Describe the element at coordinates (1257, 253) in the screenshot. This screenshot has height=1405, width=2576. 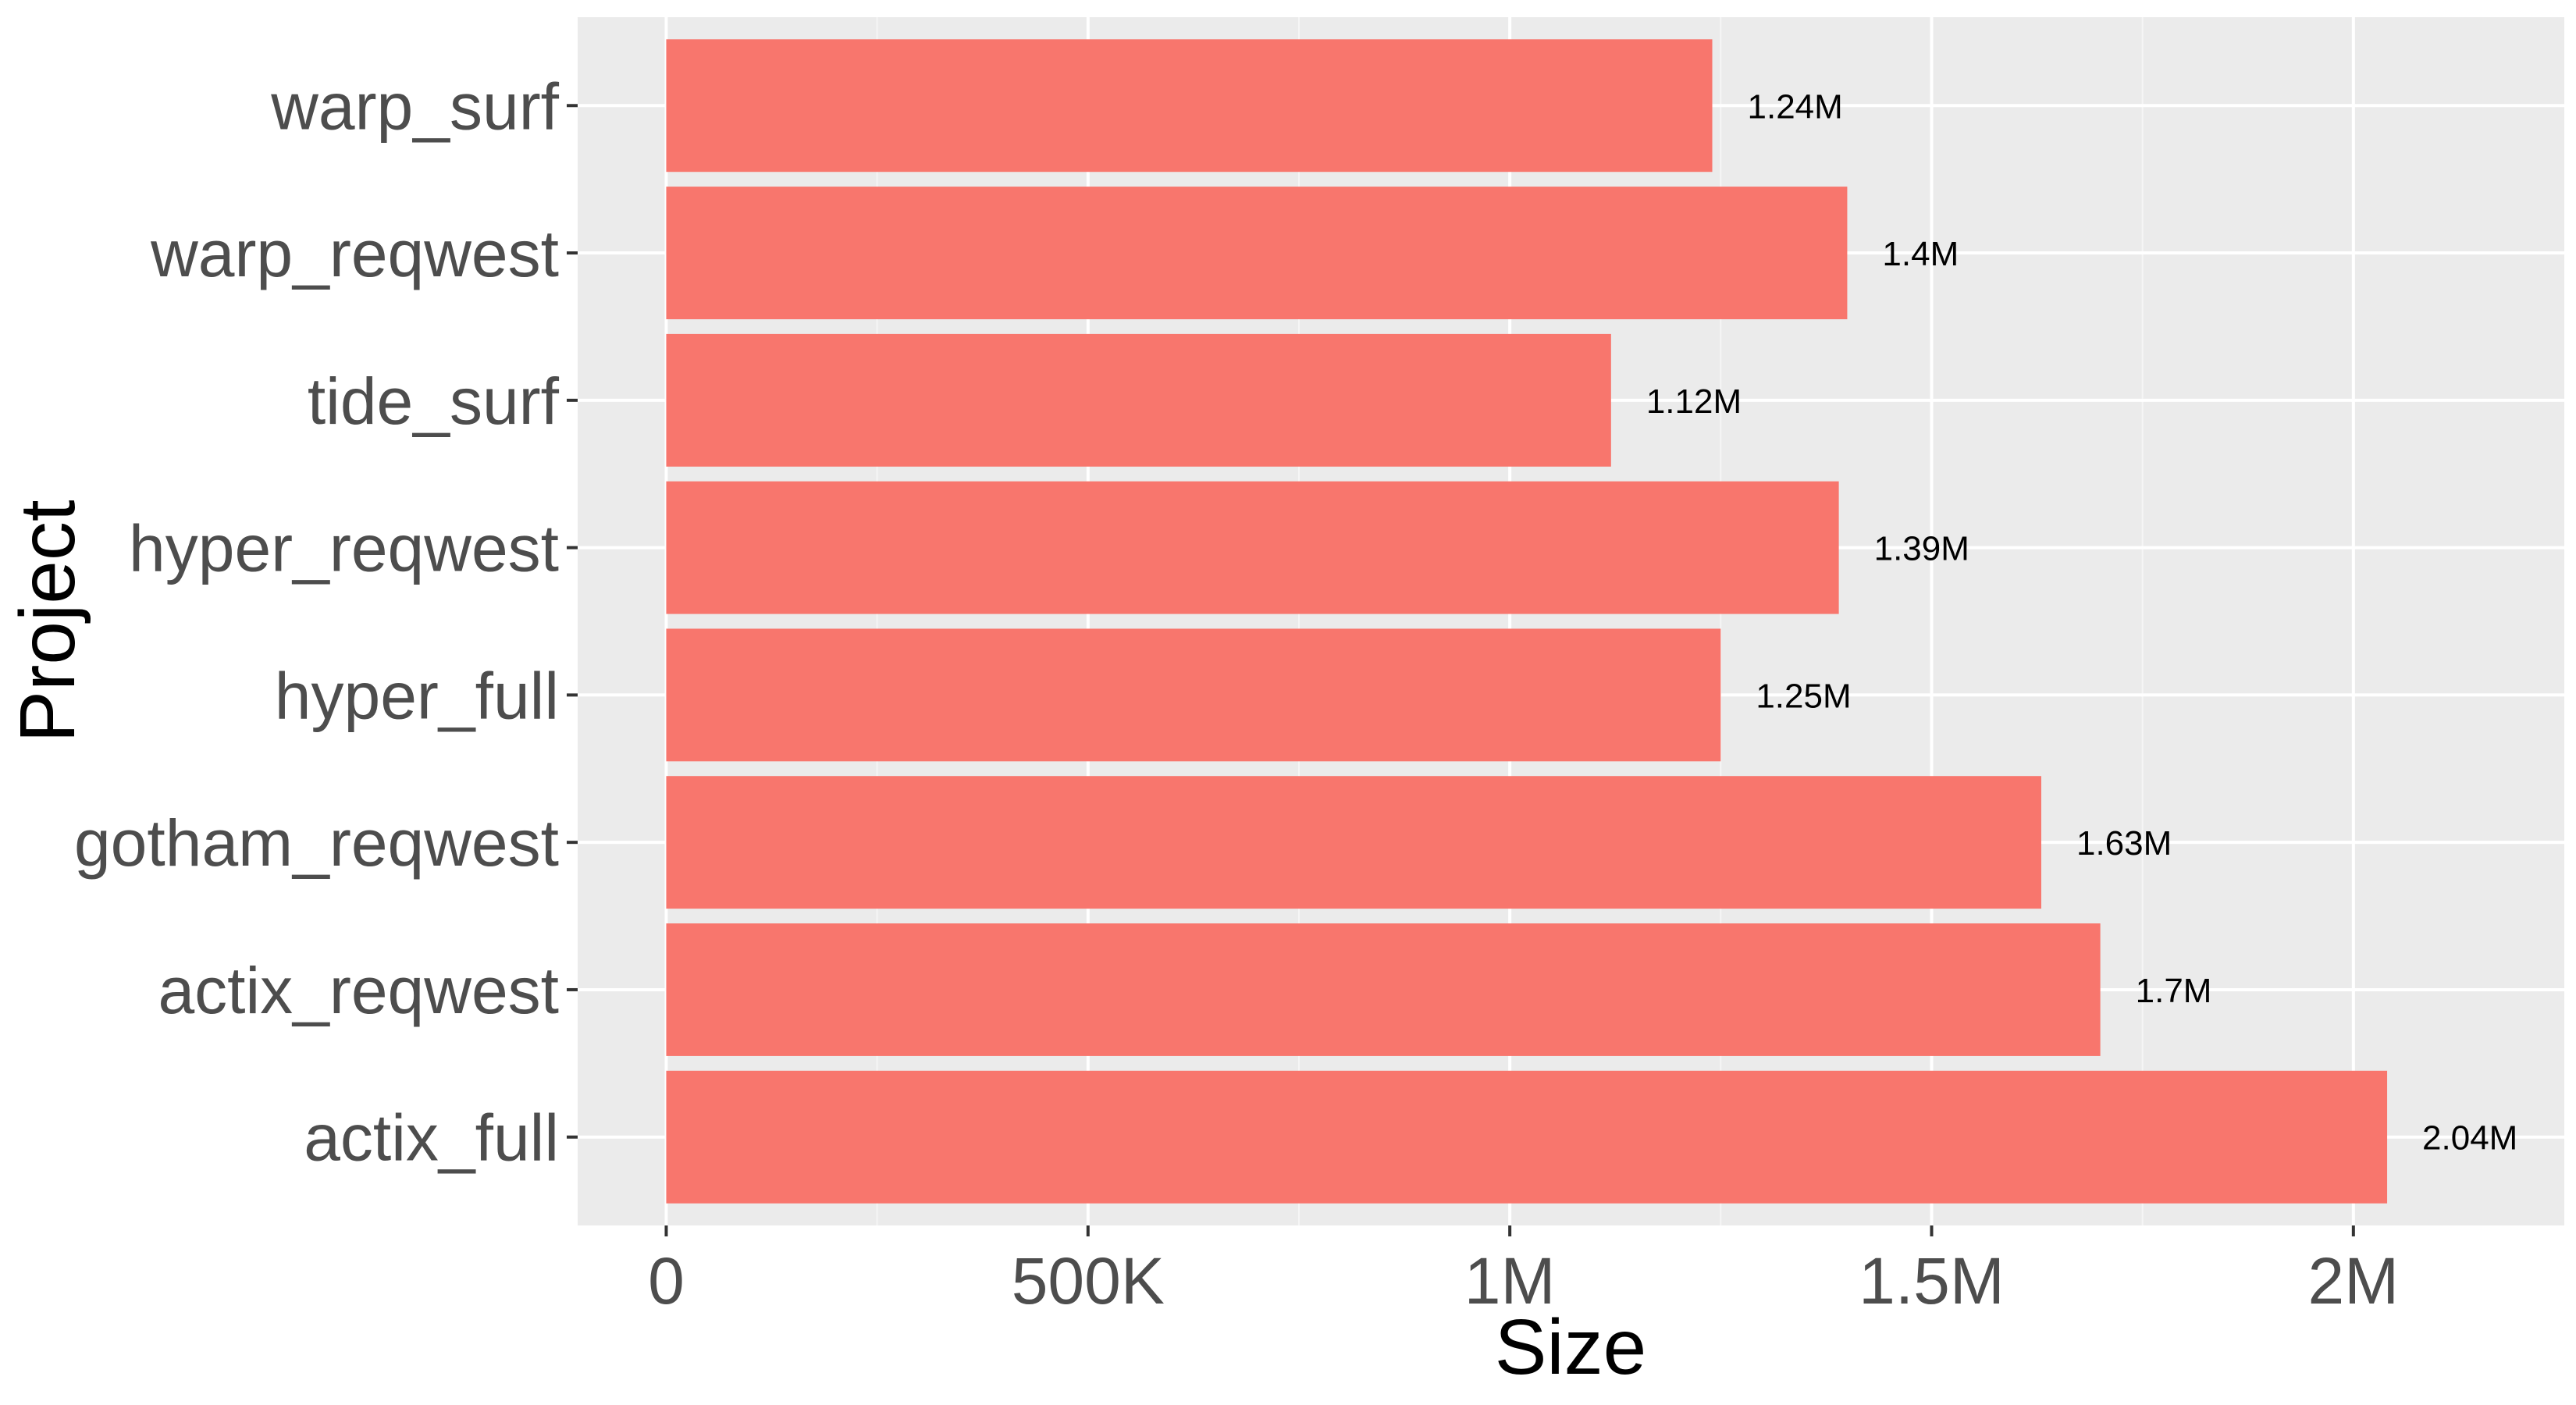
I see `bar-warp_reqwest` at that location.